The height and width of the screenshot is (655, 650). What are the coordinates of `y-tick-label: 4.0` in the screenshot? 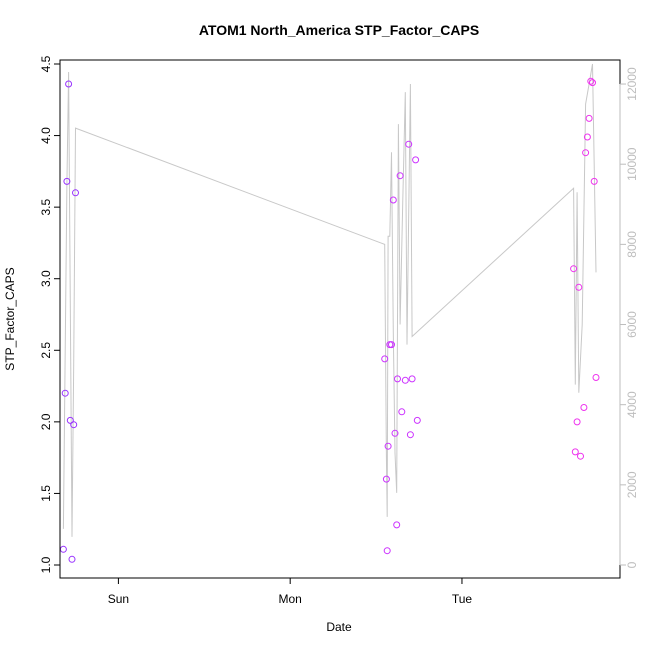 It's located at (46, 135).